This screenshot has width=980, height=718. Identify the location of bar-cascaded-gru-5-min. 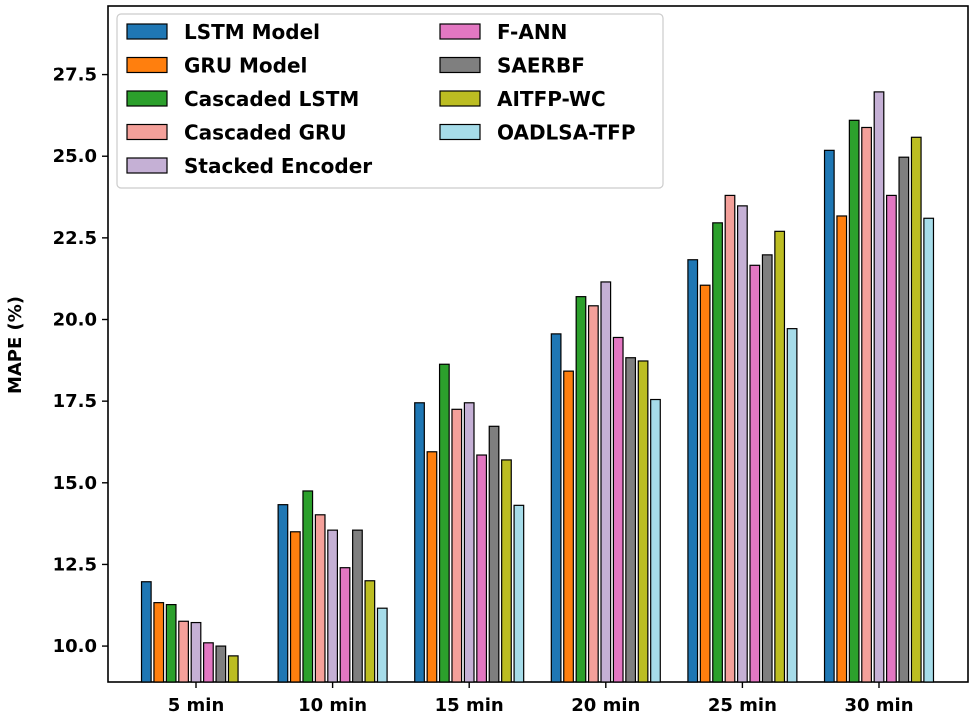
(183, 651).